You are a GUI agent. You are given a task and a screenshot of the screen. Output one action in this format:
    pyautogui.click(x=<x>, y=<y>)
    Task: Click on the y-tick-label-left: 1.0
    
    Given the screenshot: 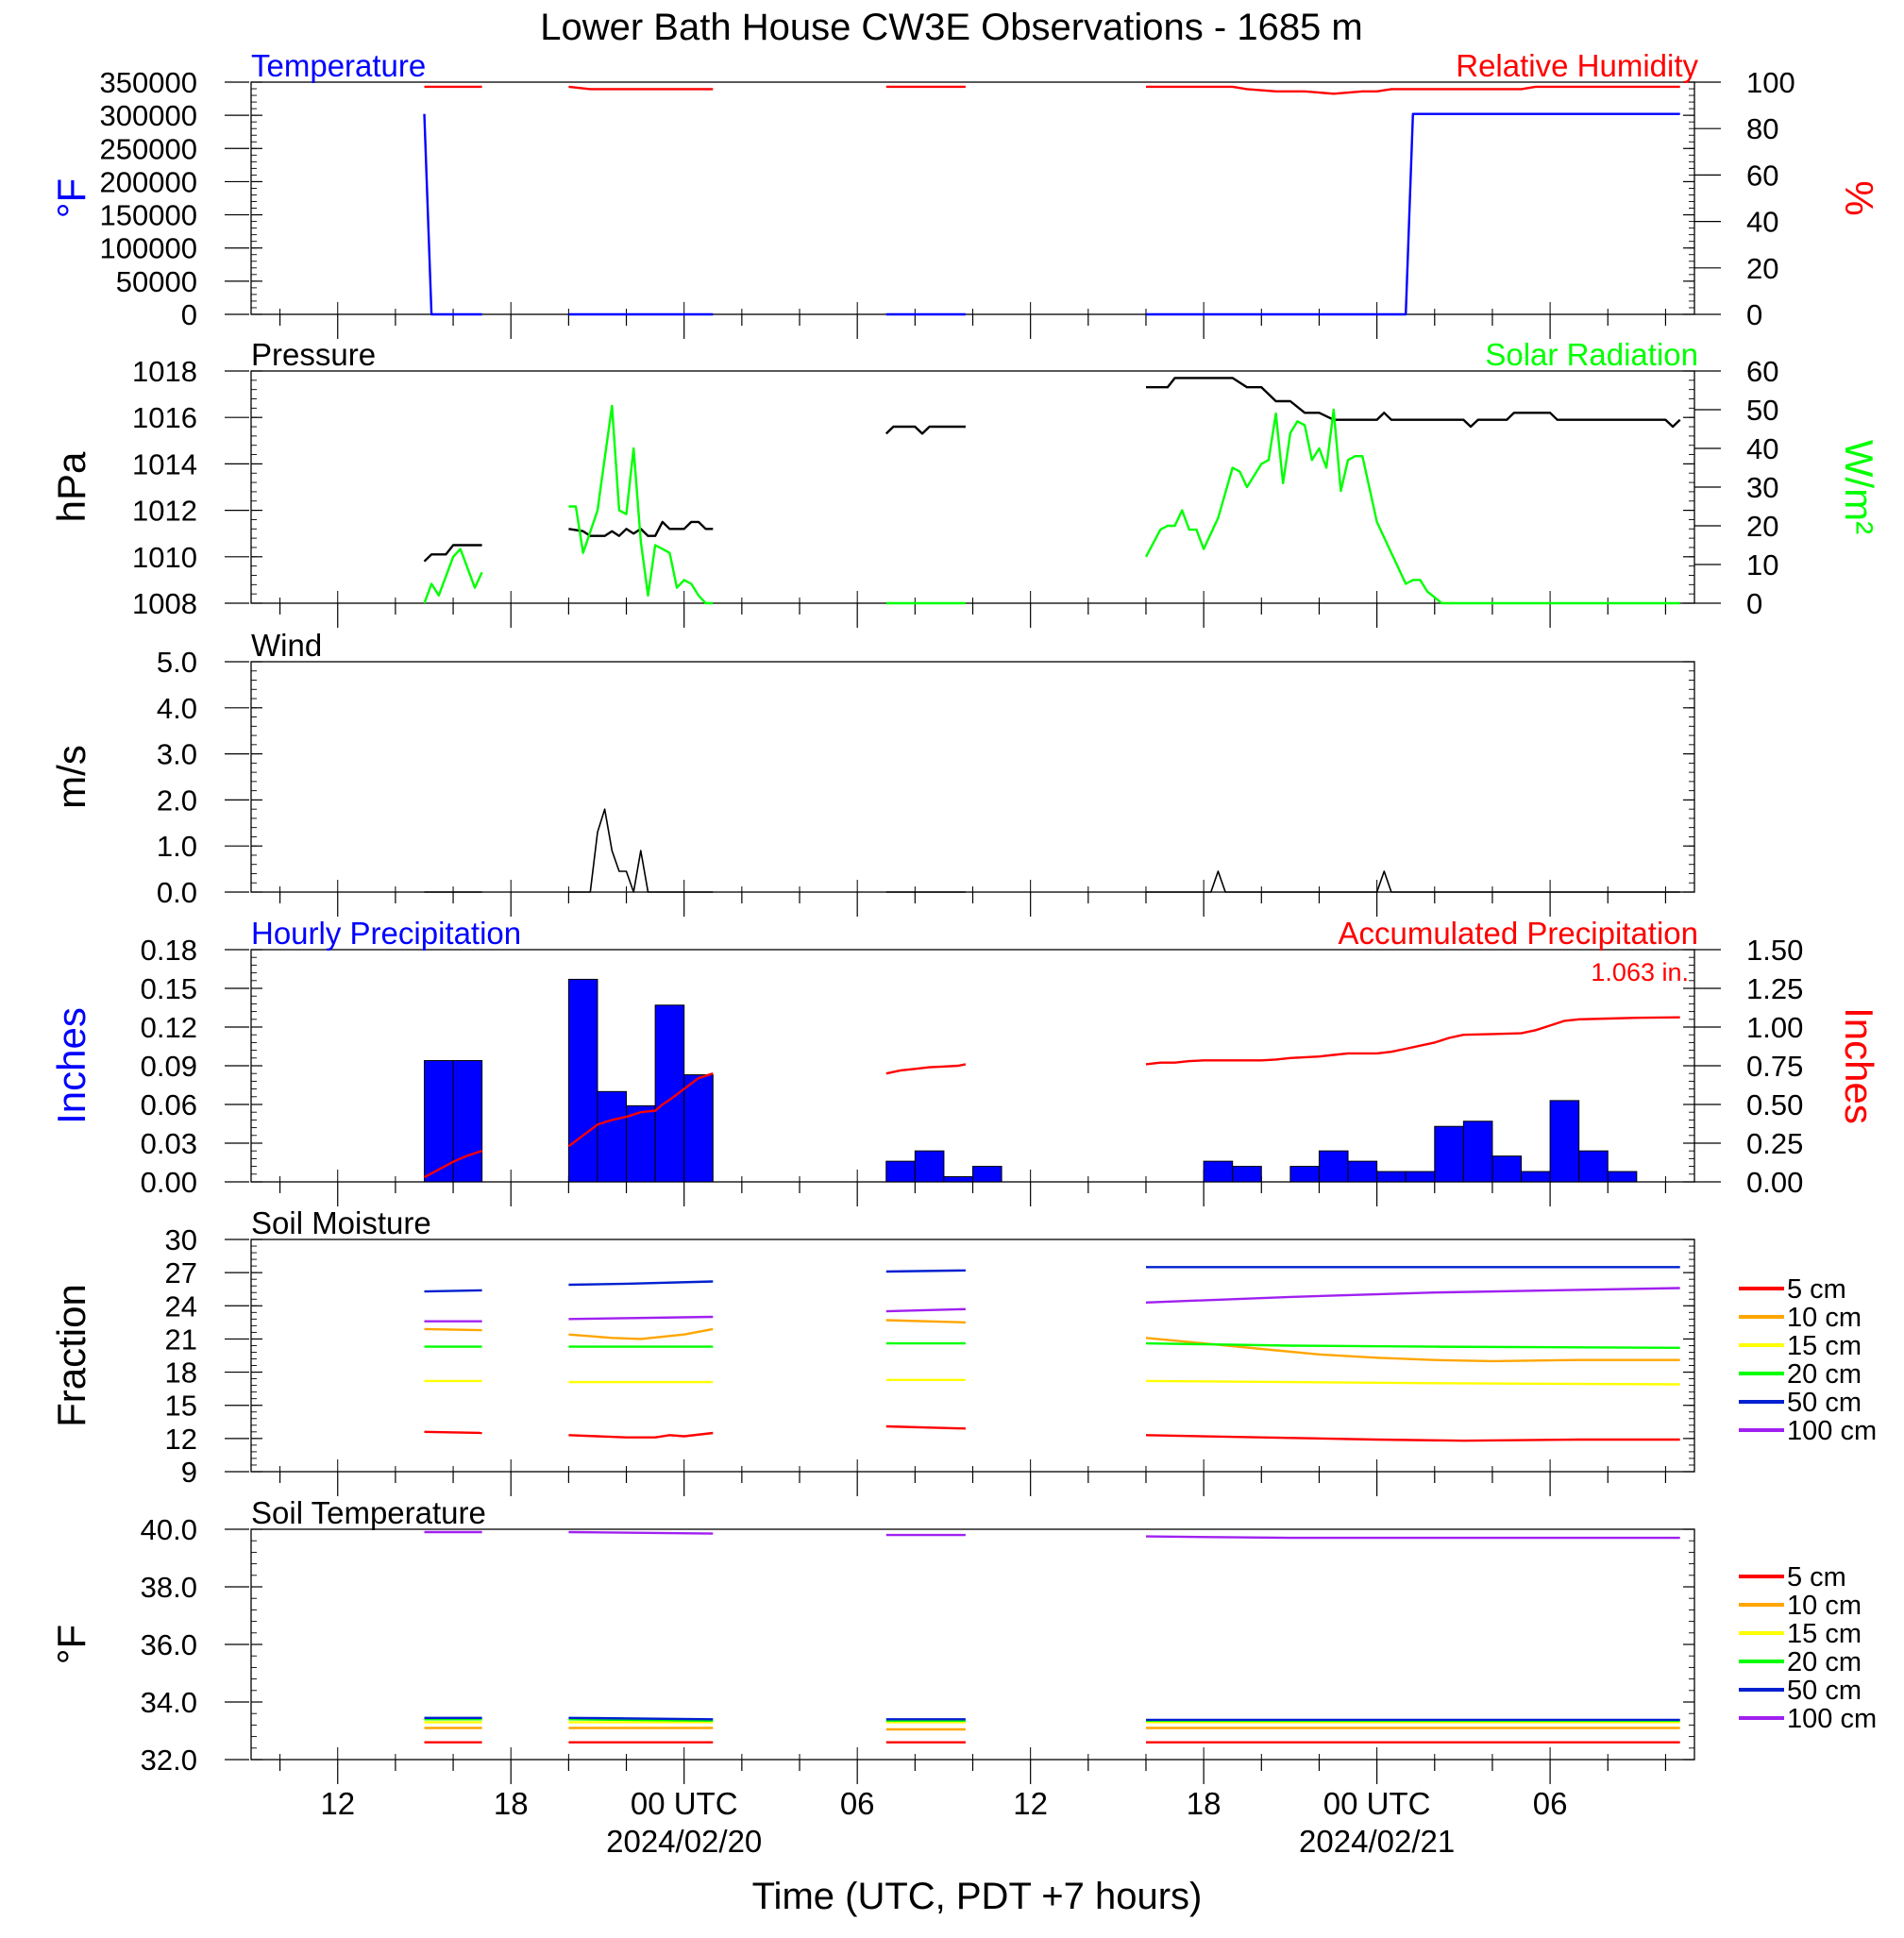 What is the action you would take?
    pyautogui.click(x=177, y=847)
    